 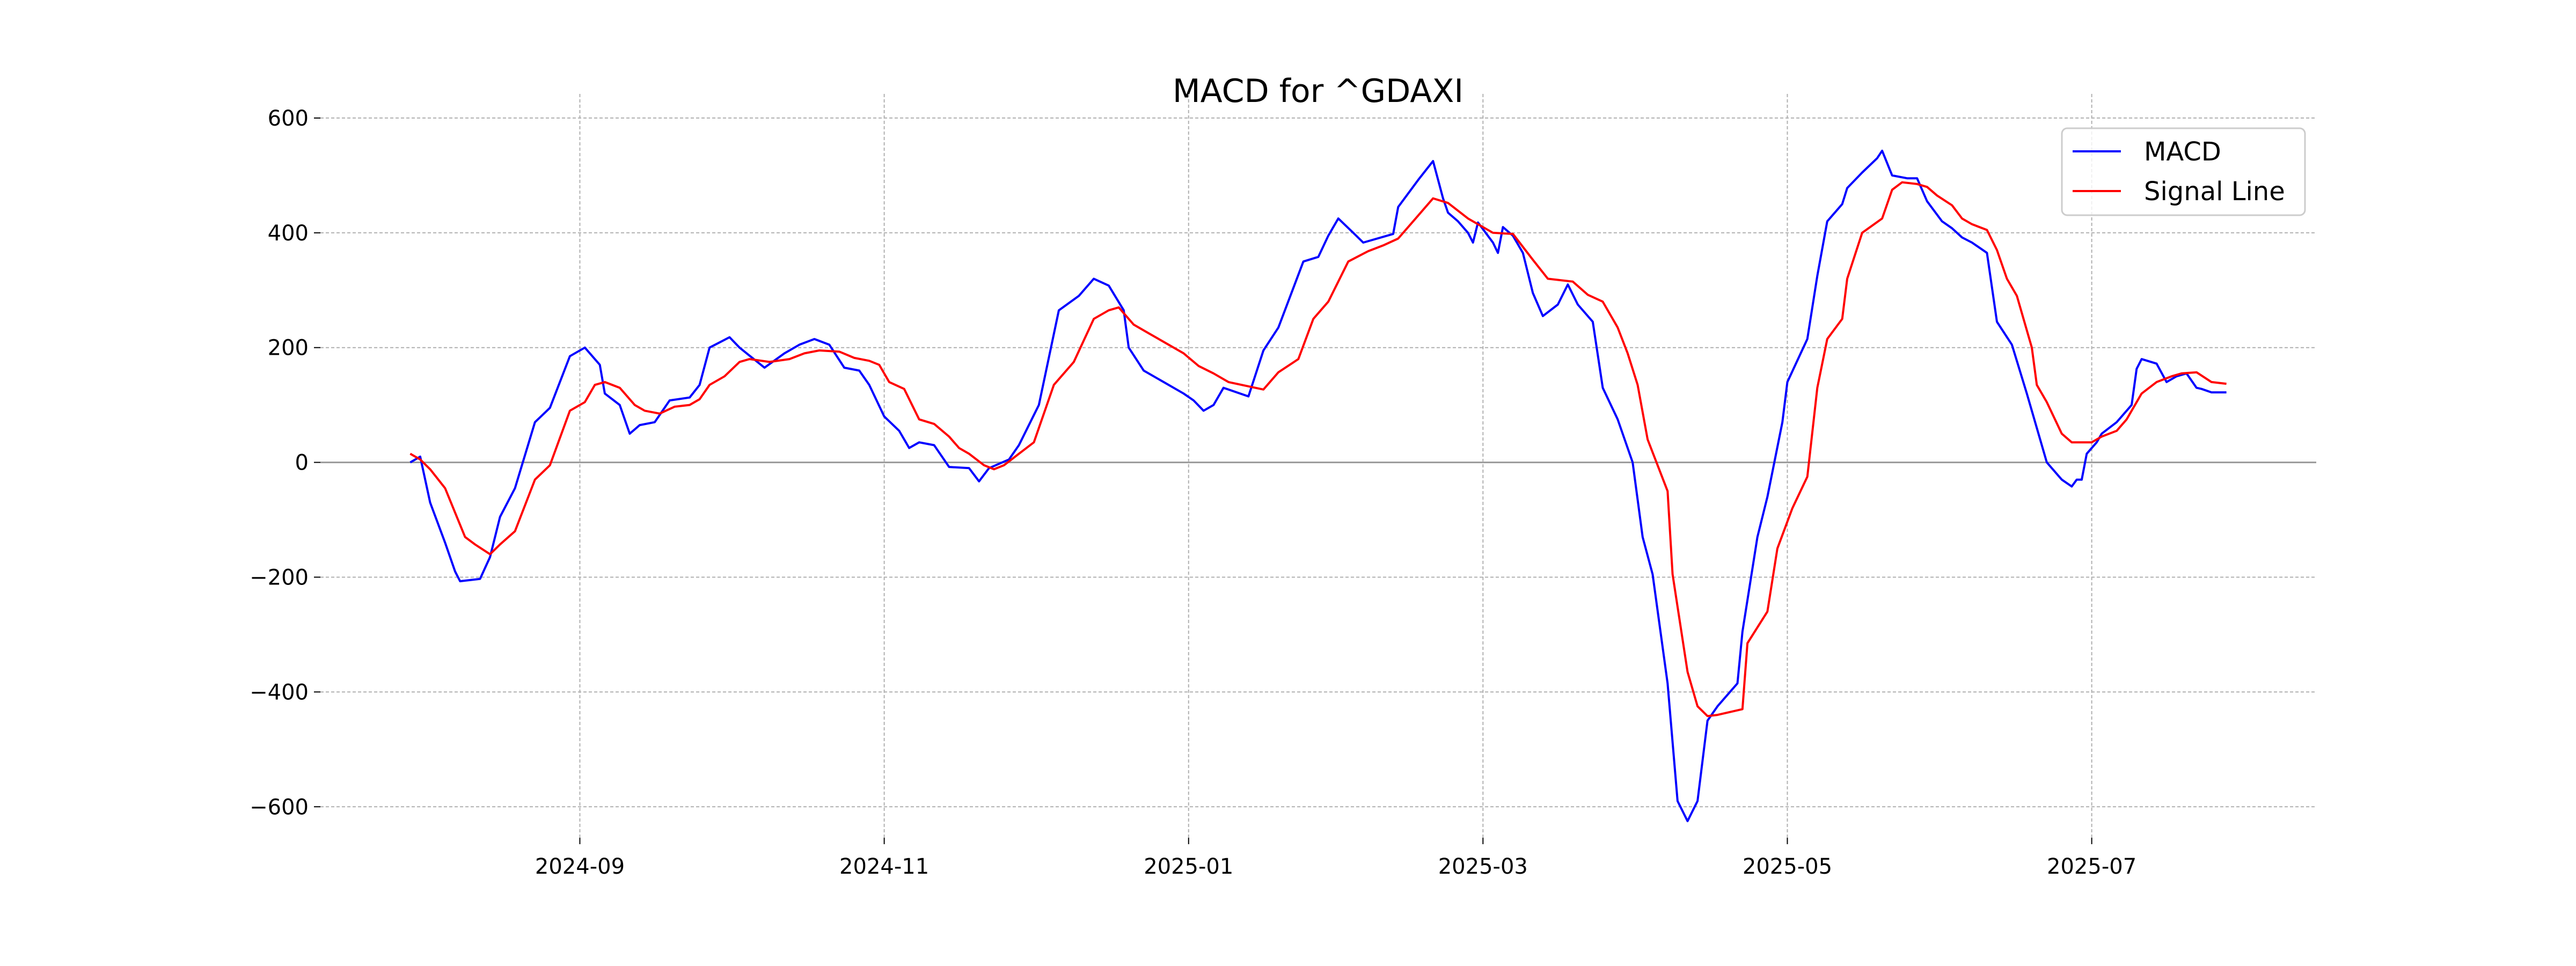 I want to click on legend-signal-label: Signal Line, so click(x=2214, y=192).